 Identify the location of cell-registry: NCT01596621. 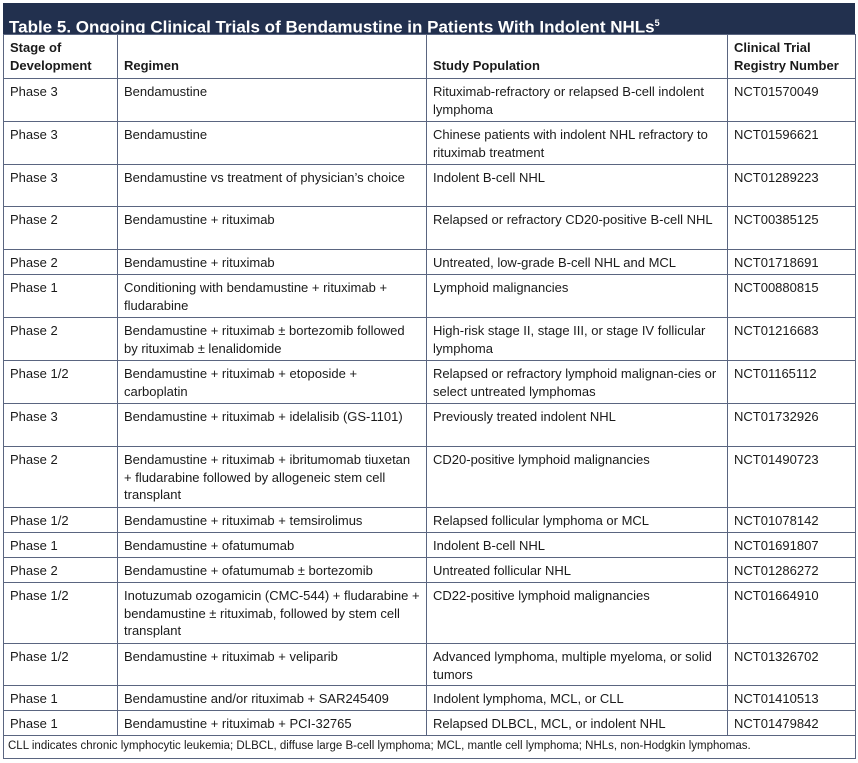
(791, 143).